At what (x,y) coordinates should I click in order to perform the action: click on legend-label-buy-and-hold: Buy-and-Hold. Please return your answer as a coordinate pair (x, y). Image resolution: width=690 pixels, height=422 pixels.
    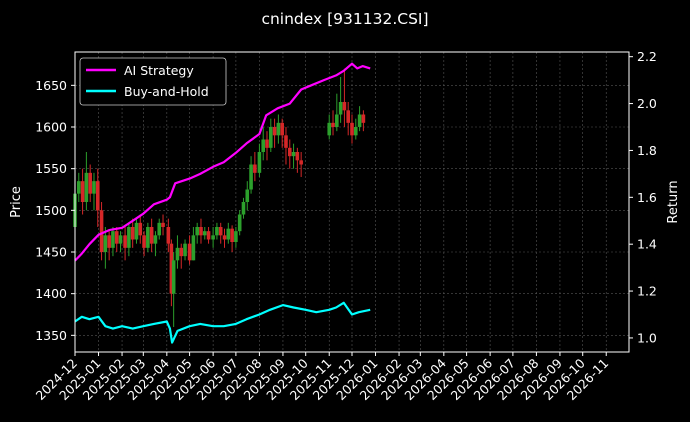
    Looking at the image, I should click on (166, 91).